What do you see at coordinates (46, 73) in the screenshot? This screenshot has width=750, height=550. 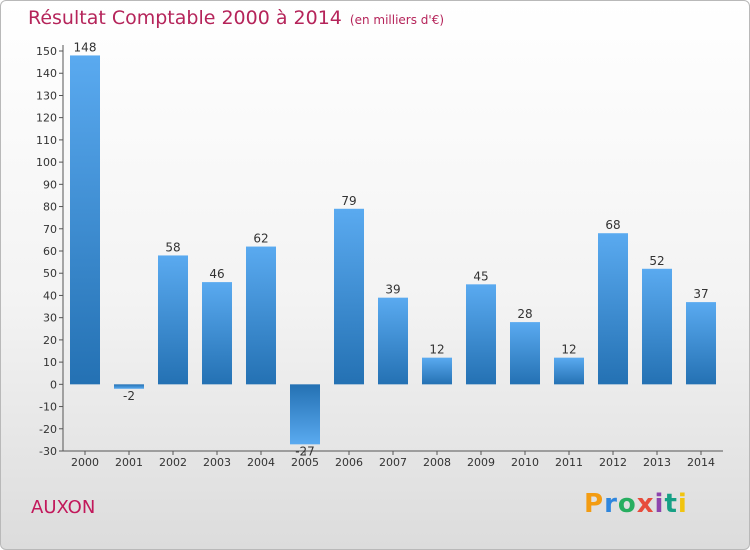 I see `y-tick-label: 140` at bounding box center [46, 73].